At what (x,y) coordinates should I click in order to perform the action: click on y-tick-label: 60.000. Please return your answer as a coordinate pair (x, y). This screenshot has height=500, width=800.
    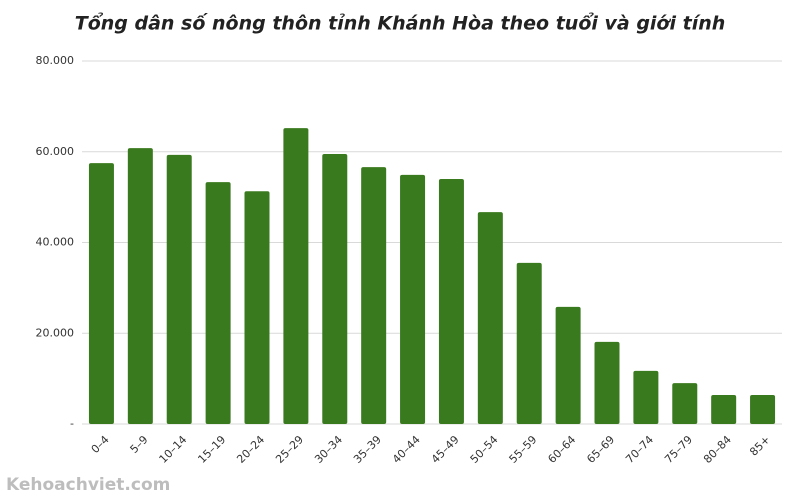
    Looking at the image, I should click on (55, 151).